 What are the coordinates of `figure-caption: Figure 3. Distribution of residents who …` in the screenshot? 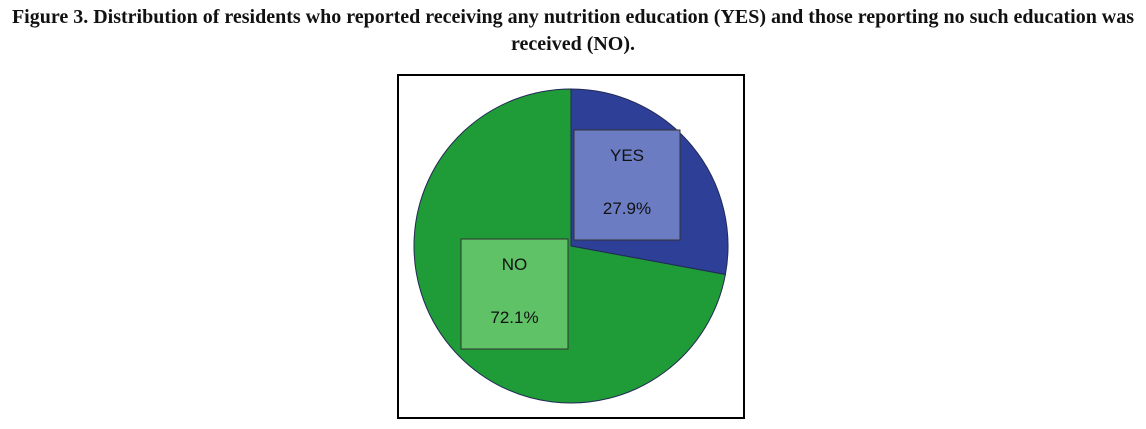 It's located at (573, 30).